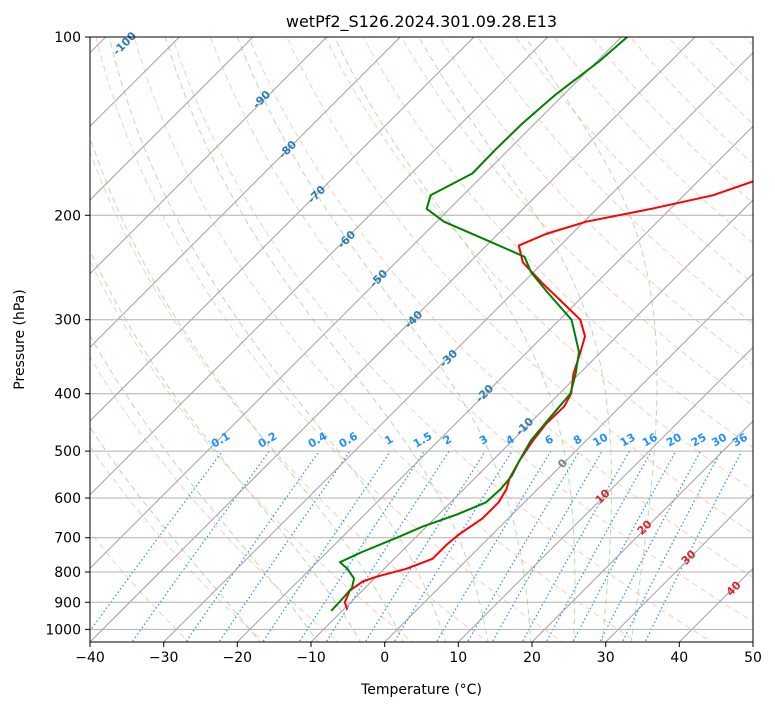  Describe the element at coordinates (679, 658) in the screenshot. I see `x-tick-label: 40` at that location.